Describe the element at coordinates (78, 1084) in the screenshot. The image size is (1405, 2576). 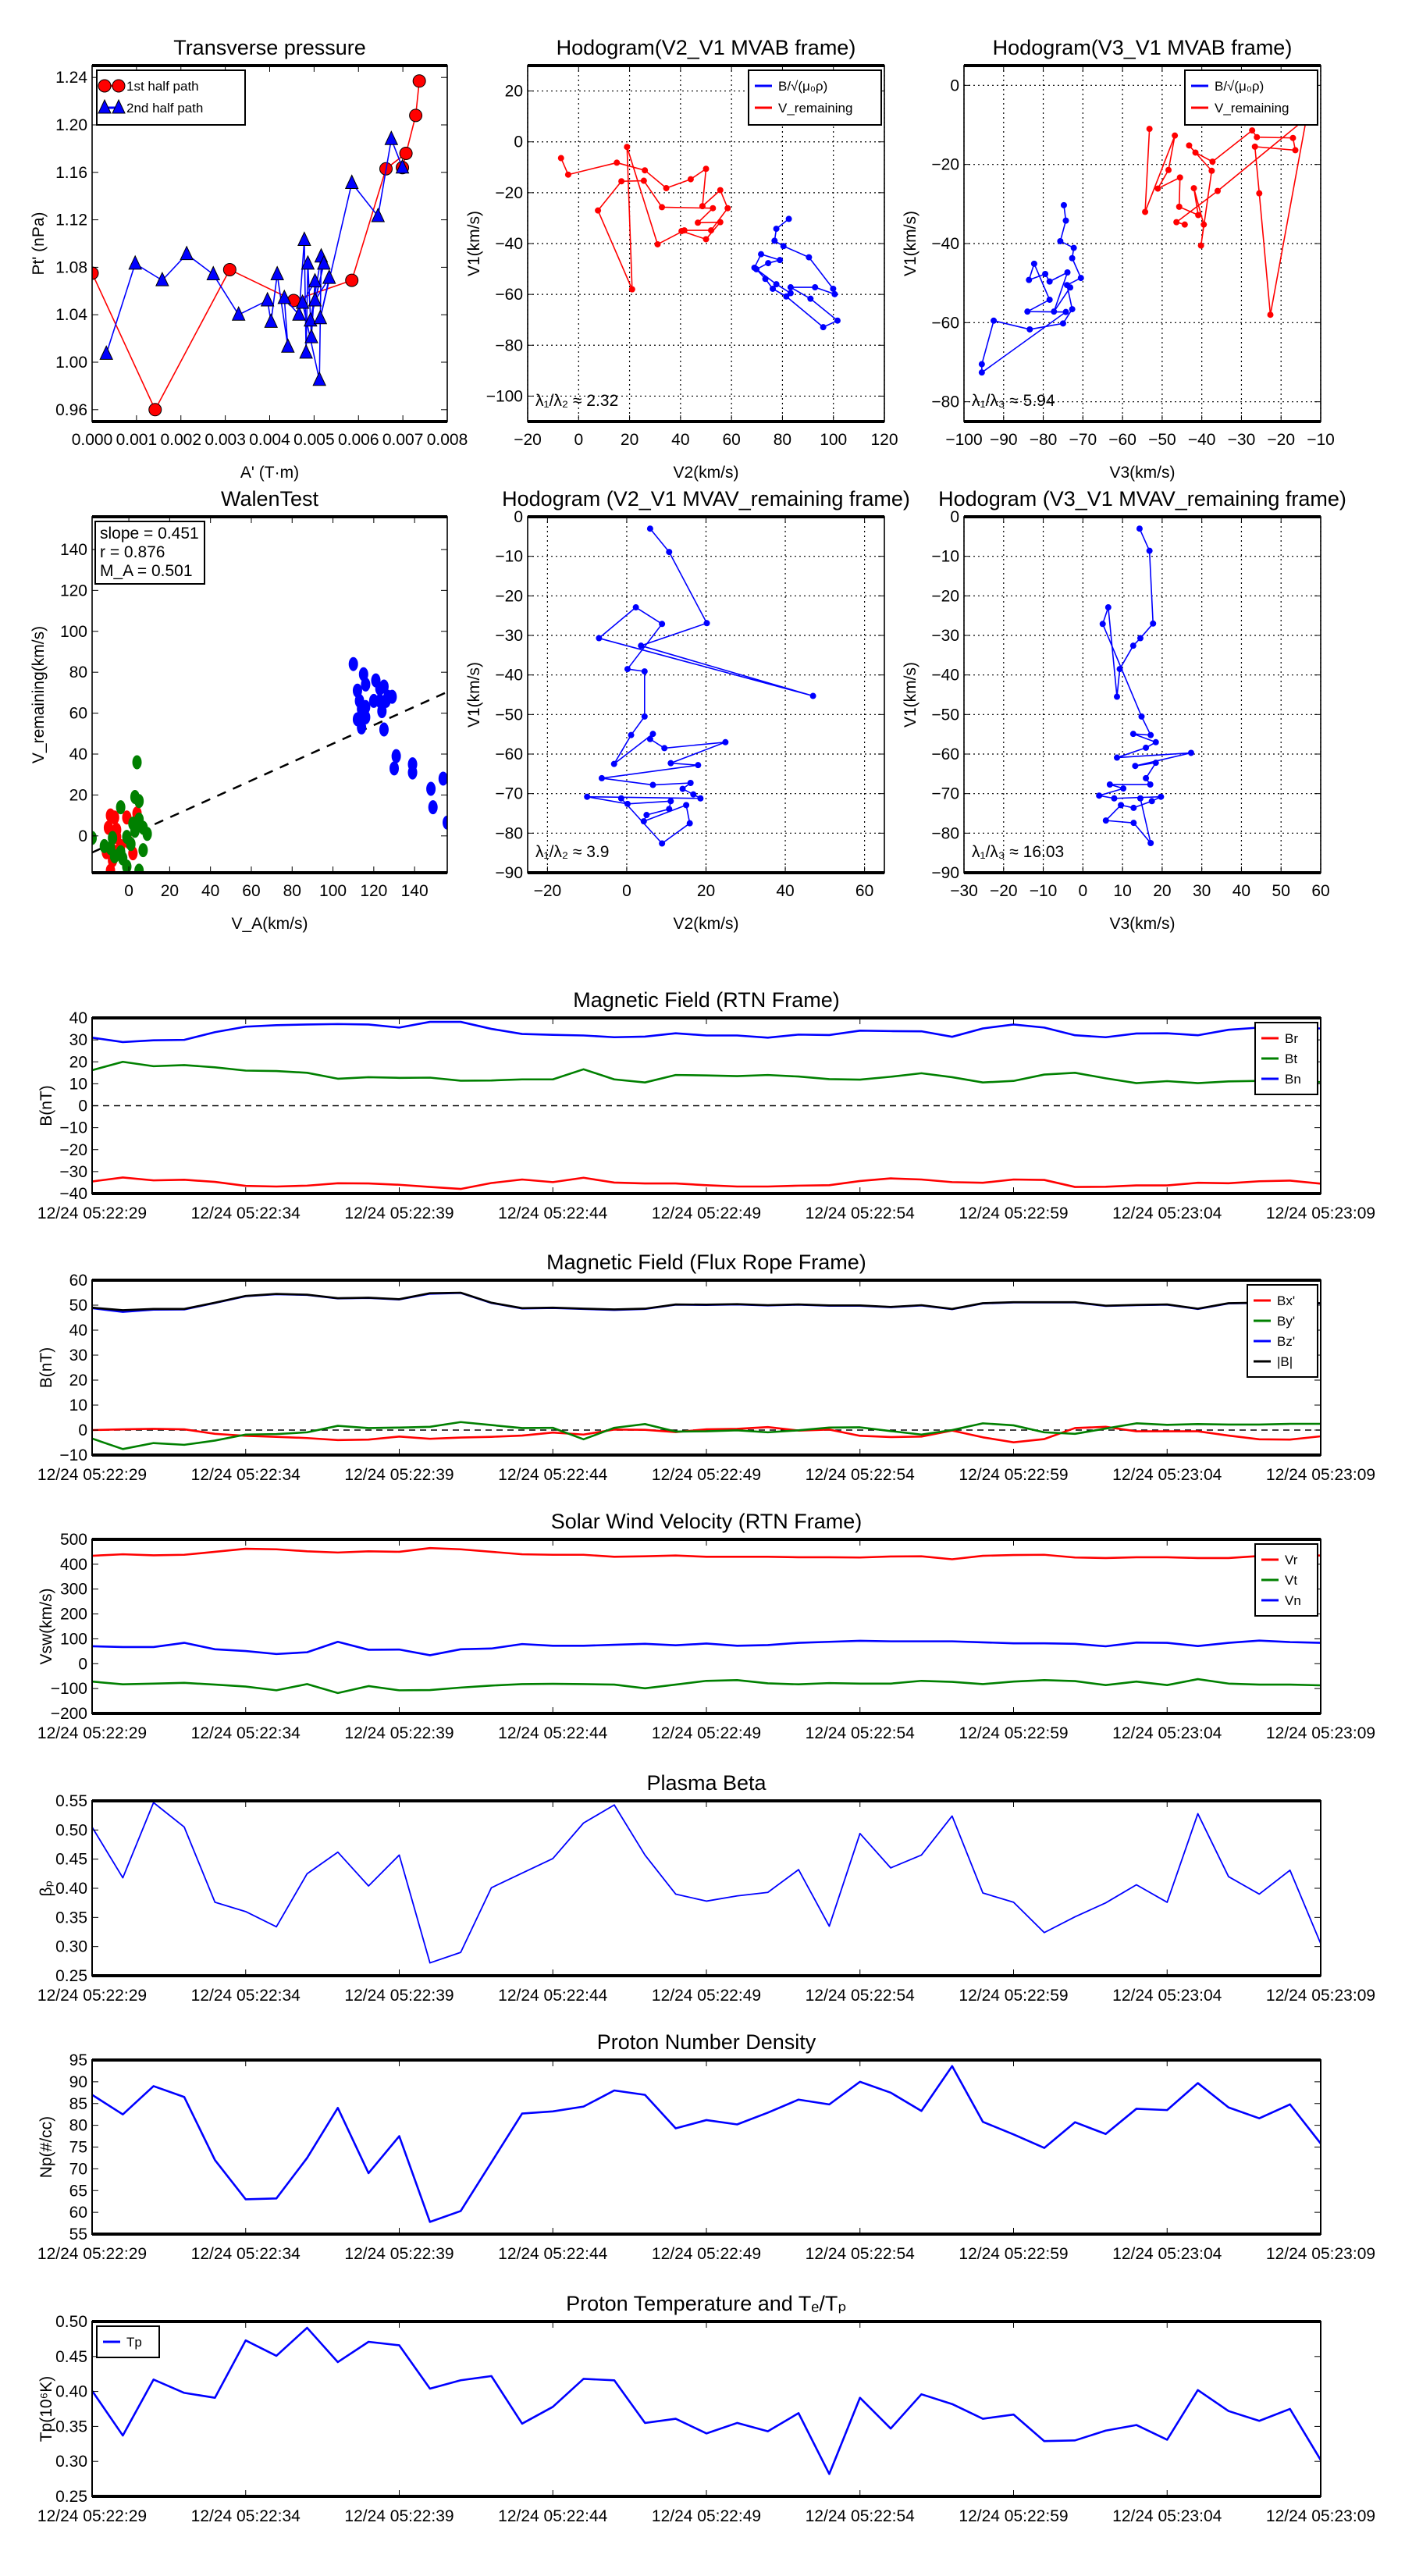
I see `y-tick-label: 10` at that location.